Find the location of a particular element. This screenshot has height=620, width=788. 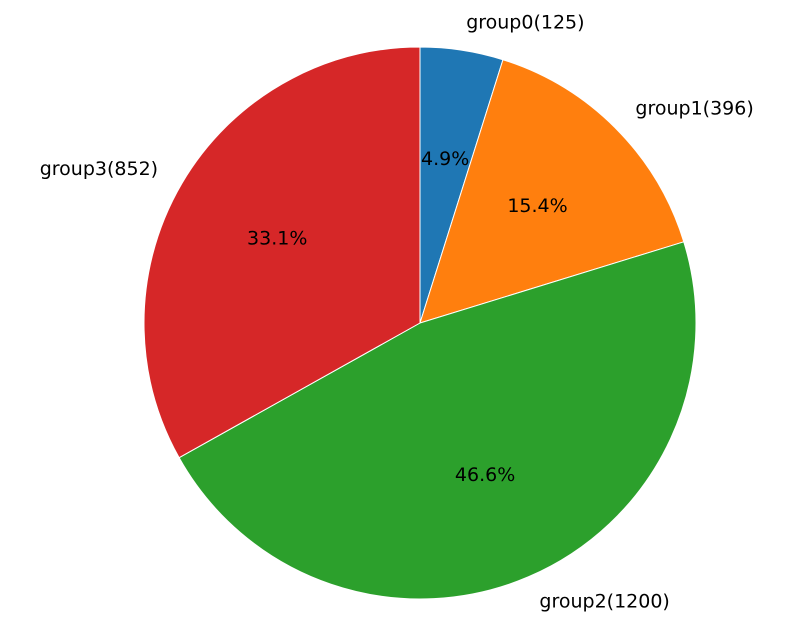

category-label-group1: group1(396) is located at coordinates (694, 109).